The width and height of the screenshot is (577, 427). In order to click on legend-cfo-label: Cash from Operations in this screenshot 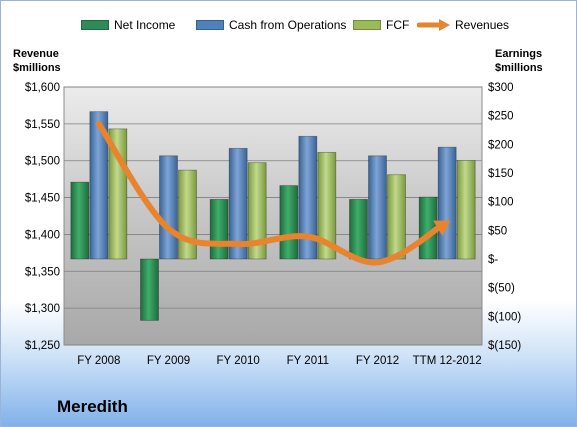, I will do `click(288, 25)`.